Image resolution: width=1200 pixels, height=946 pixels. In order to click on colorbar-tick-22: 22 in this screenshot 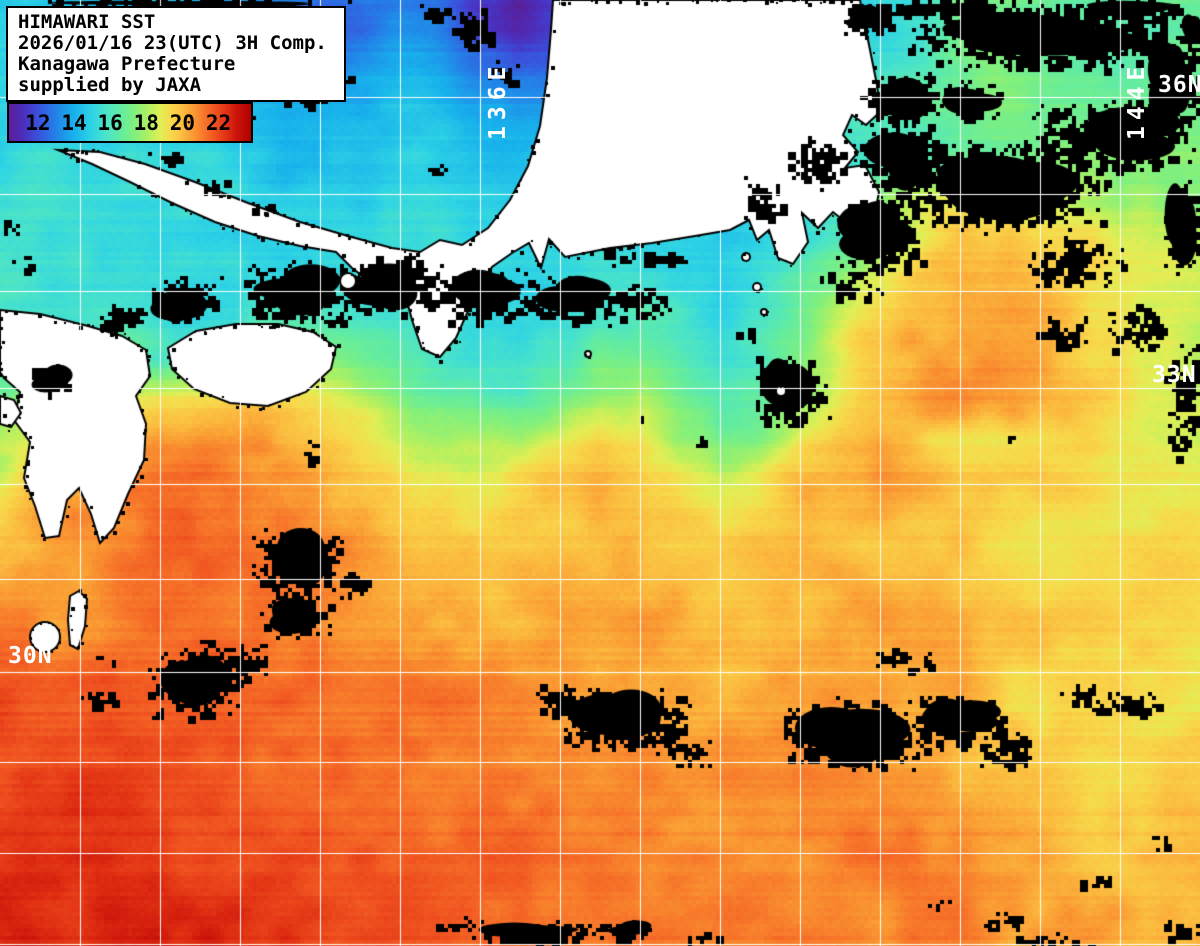, I will do `click(218, 122)`.